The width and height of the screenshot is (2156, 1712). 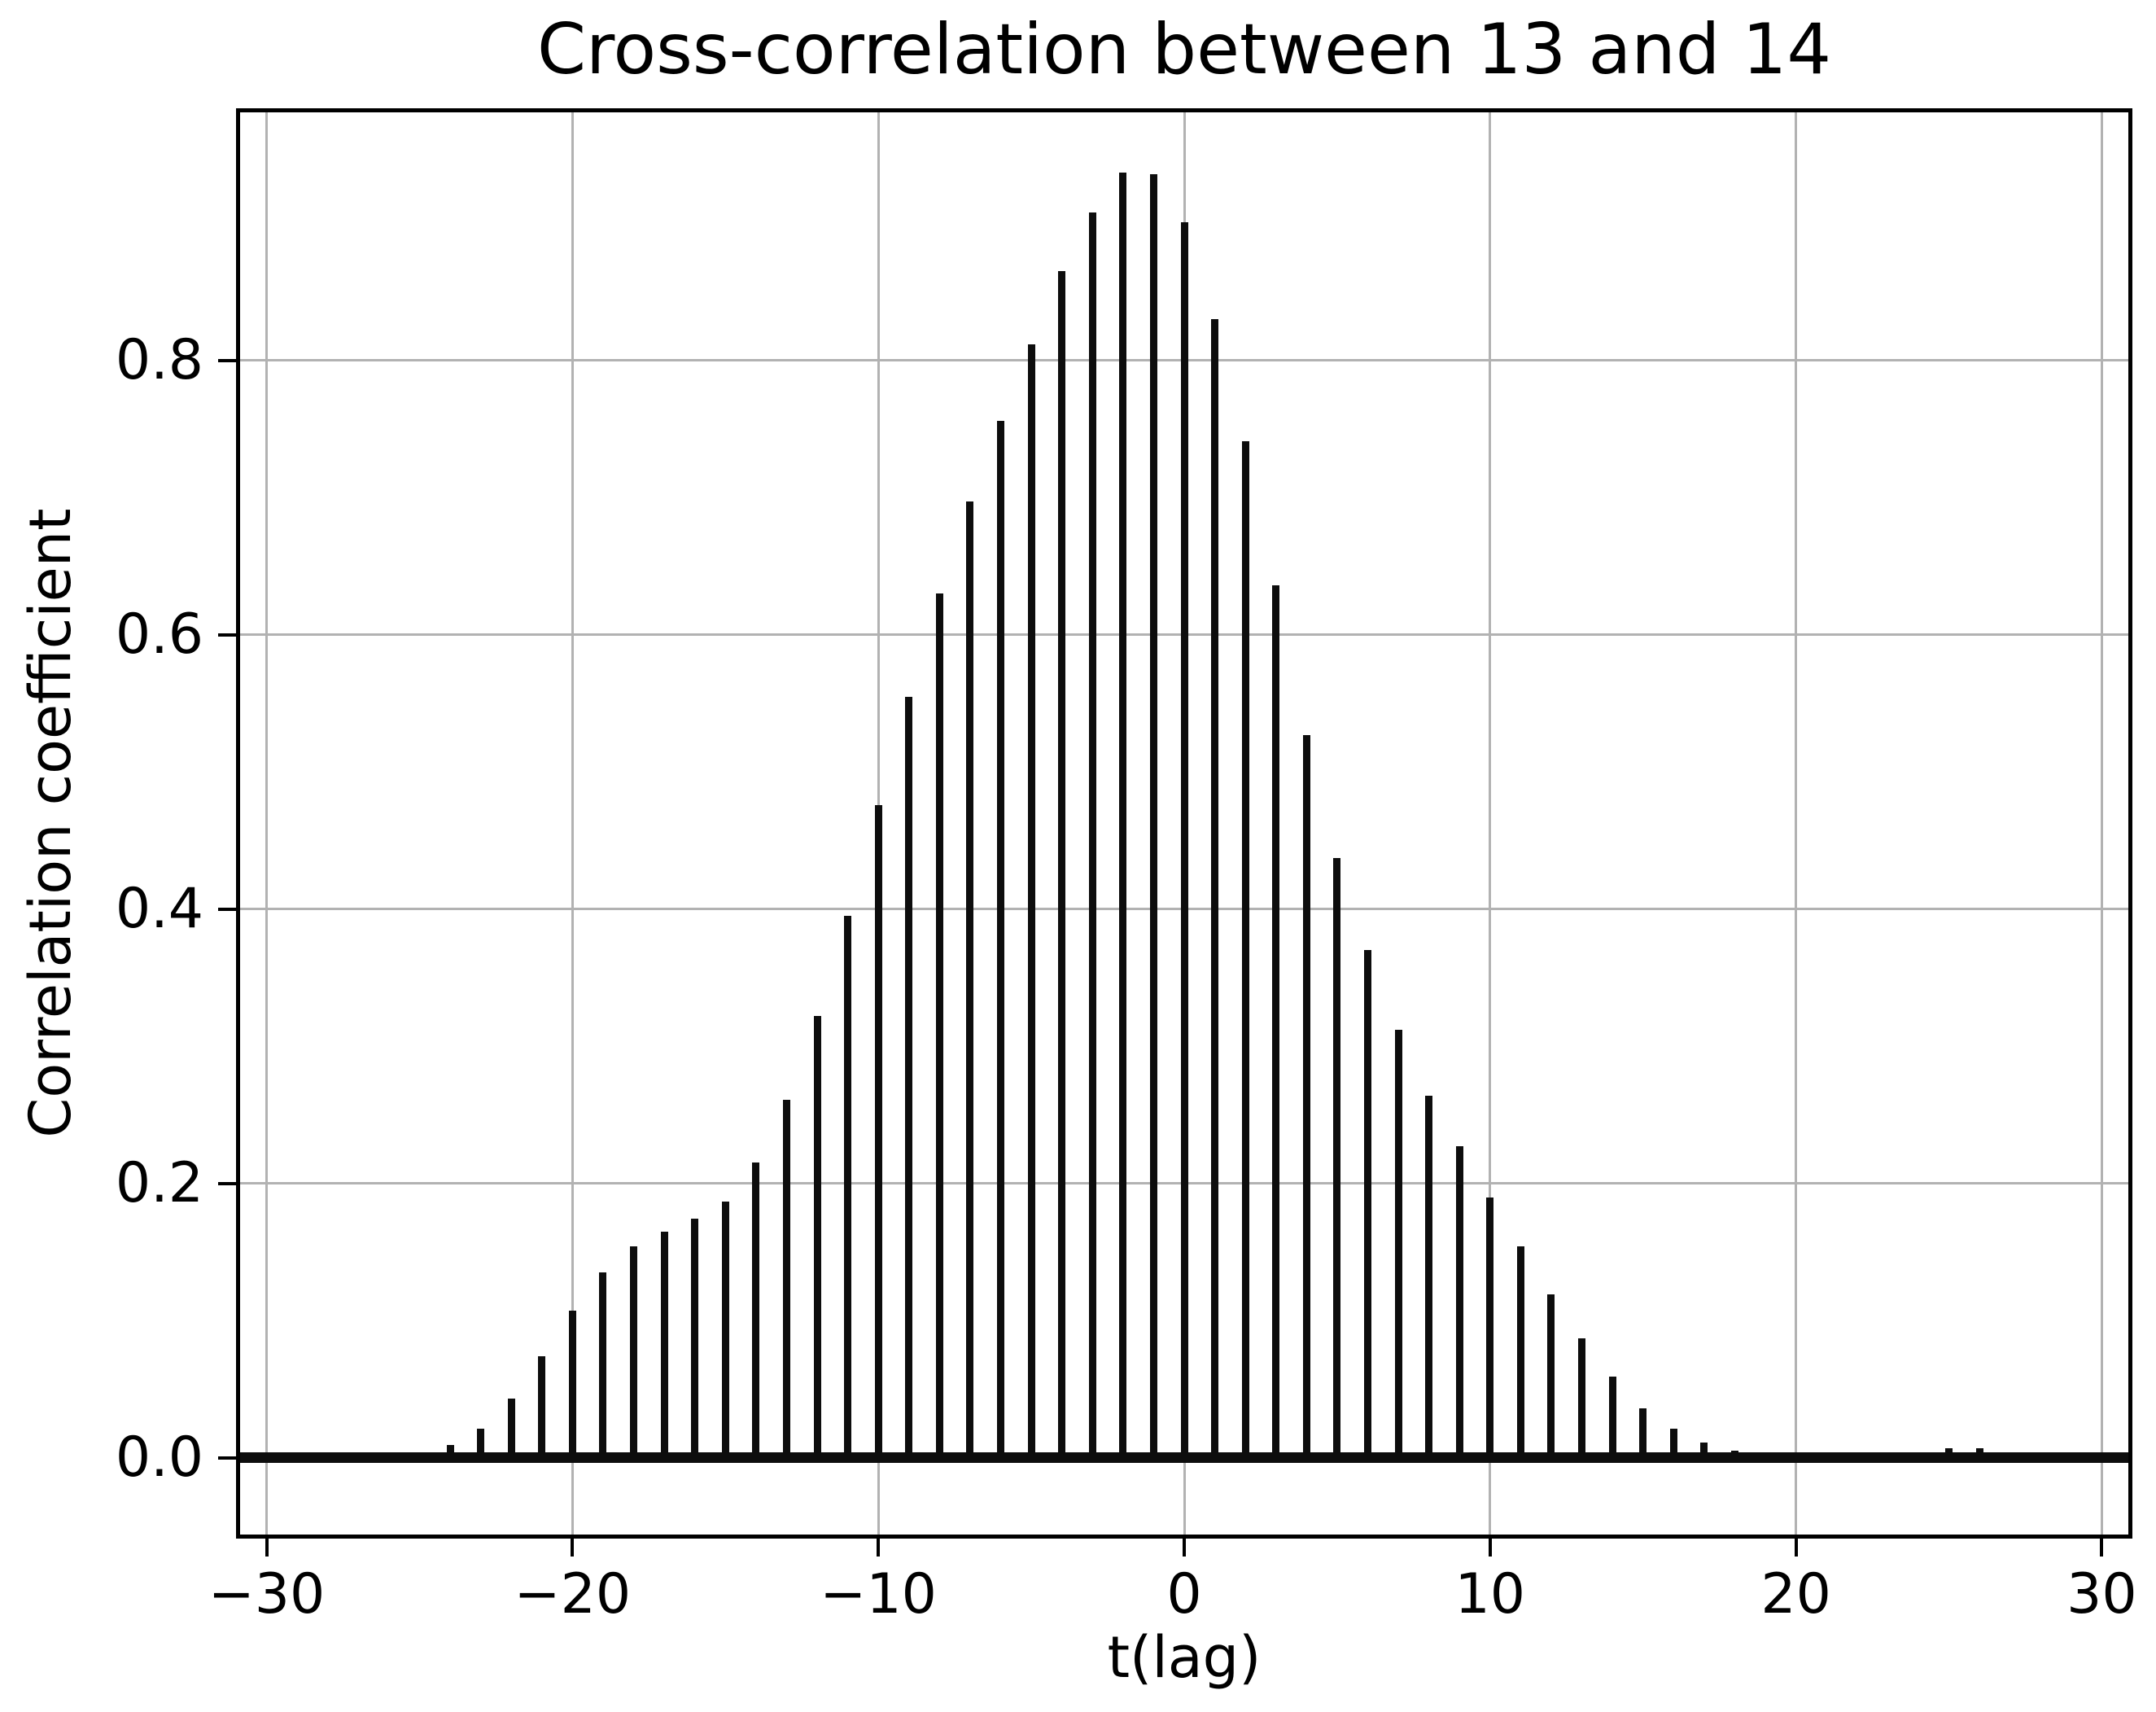 What do you see at coordinates (1062, 867) in the screenshot?
I see `stem-bar-lag--4` at bounding box center [1062, 867].